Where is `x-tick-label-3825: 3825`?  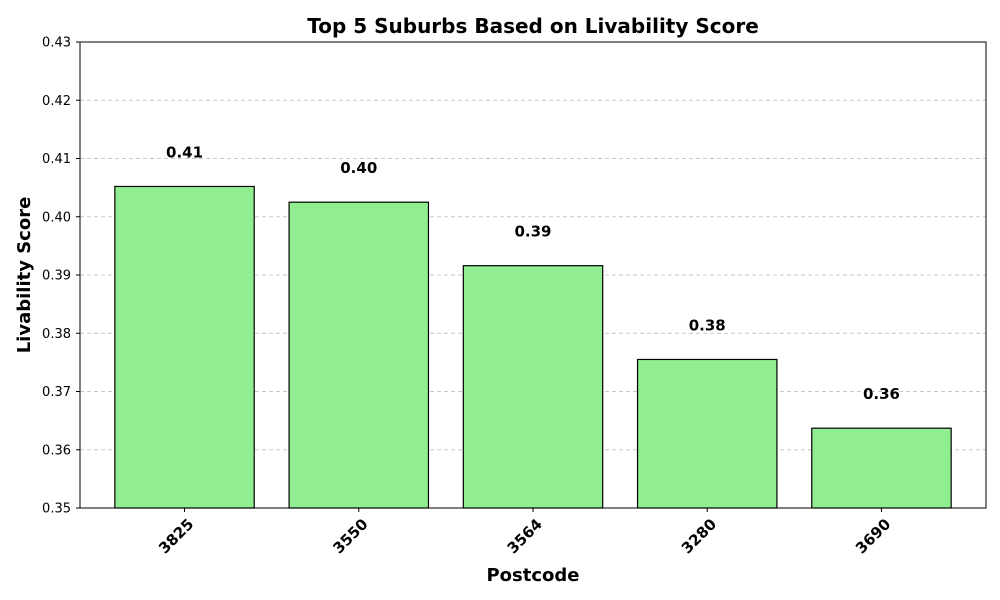
x-tick-label-3825: 3825 is located at coordinates (176, 536).